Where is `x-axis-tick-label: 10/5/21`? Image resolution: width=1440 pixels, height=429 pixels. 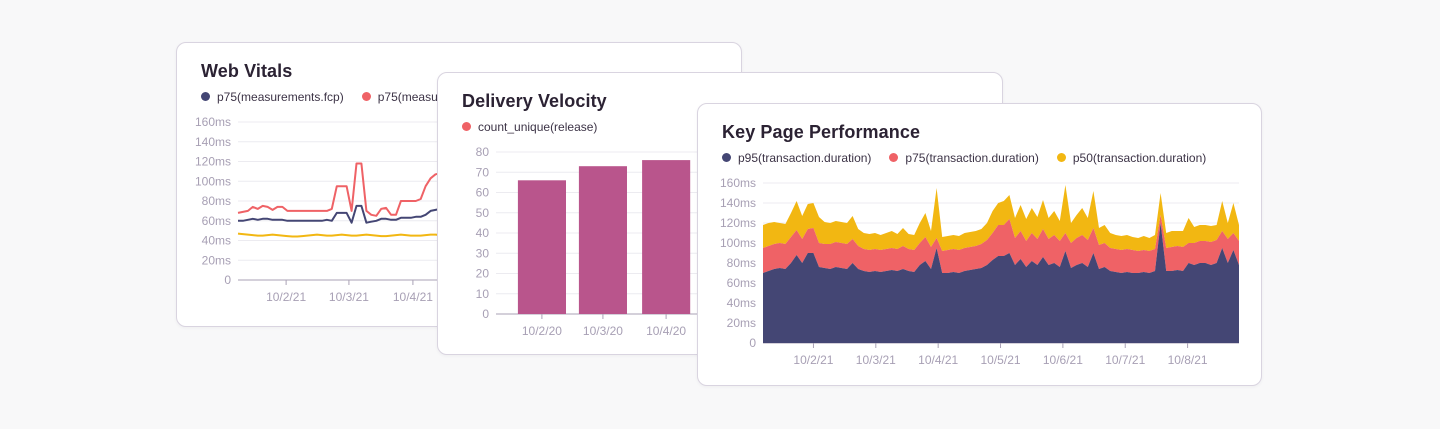 x-axis-tick-label: 10/5/21 is located at coordinates (1001, 360).